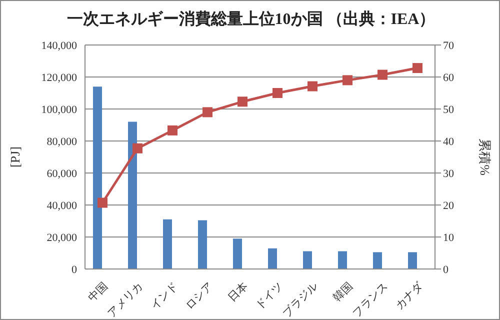 This screenshot has height=320, width=500. What do you see at coordinates (448, 78) in the screenshot?
I see `y2-tick-label: 60` at bounding box center [448, 78].